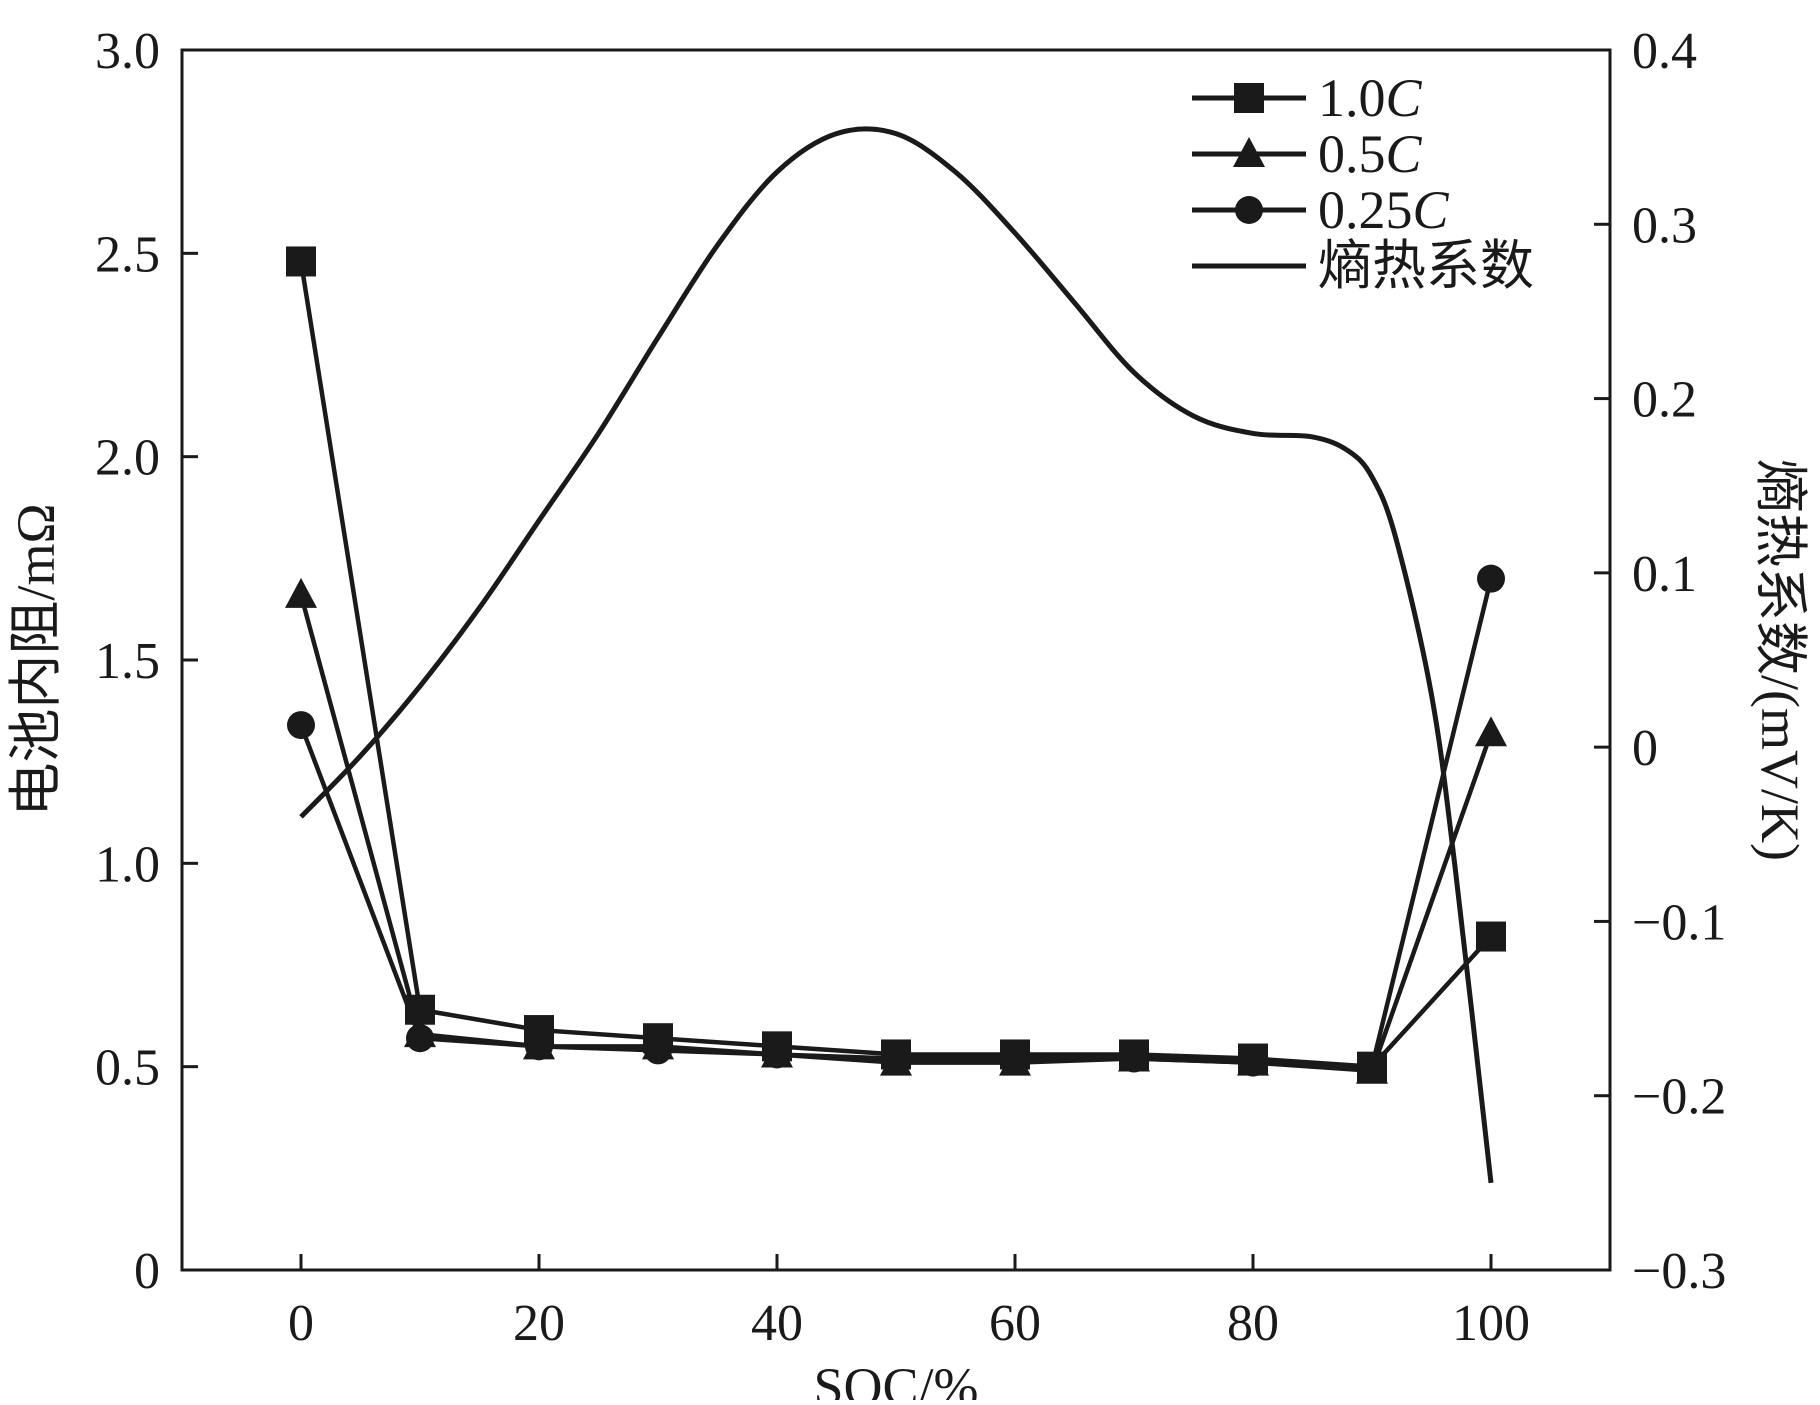 This screenshot has height=1405, width=1820. Describe the element at coordinates (127, 254) in the screenshot. I see `y-left-tick-label: 2.5` at that location.